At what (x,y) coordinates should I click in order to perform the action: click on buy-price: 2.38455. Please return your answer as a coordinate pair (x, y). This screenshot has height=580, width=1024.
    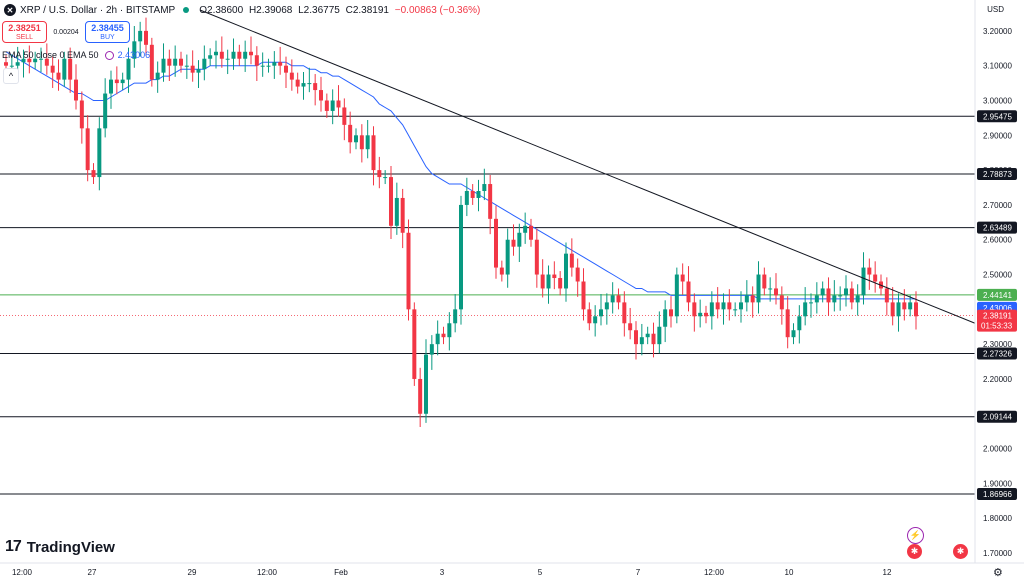
    Looking at the image, I should click on (107, 28).